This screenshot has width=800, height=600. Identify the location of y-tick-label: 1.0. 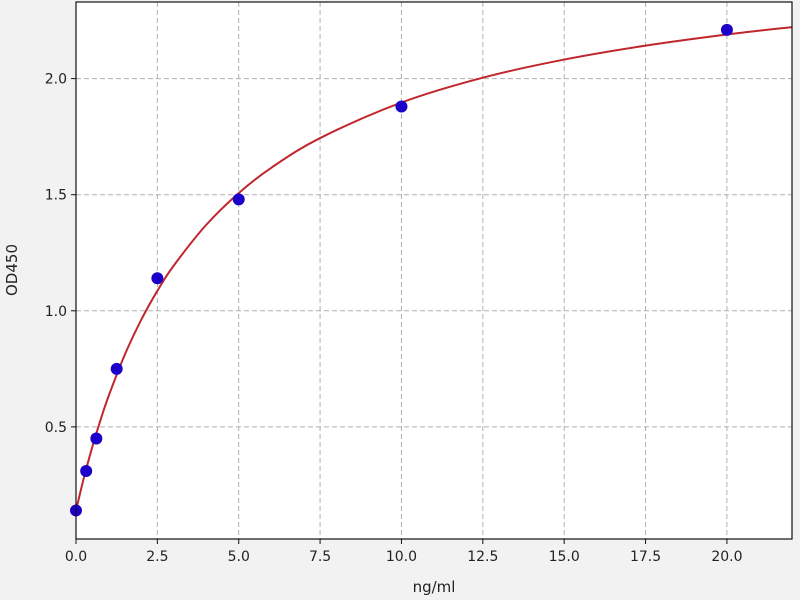
(56, 312).